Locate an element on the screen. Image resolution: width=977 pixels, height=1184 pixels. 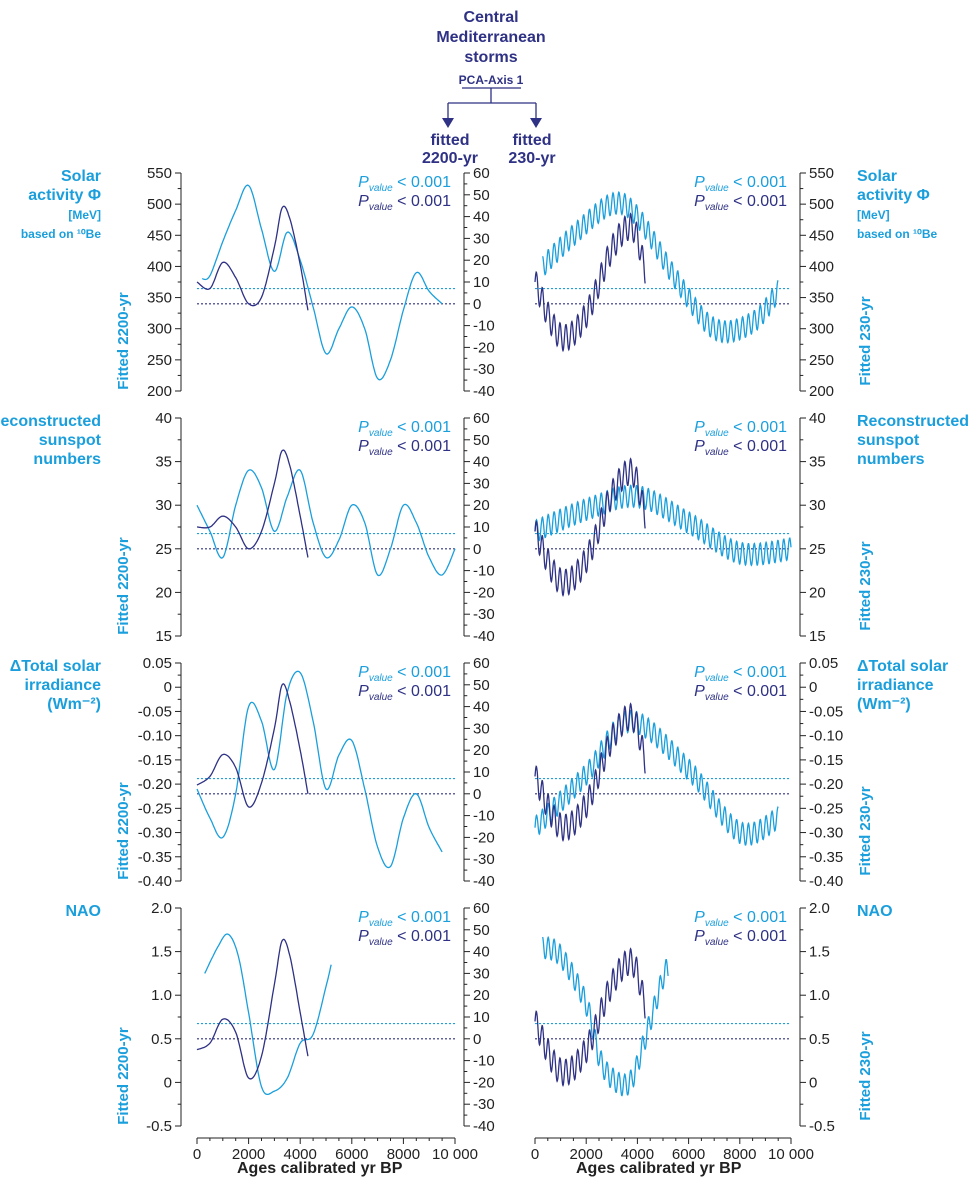
row-label-left: sunspot is located at coordinates (70, 440).